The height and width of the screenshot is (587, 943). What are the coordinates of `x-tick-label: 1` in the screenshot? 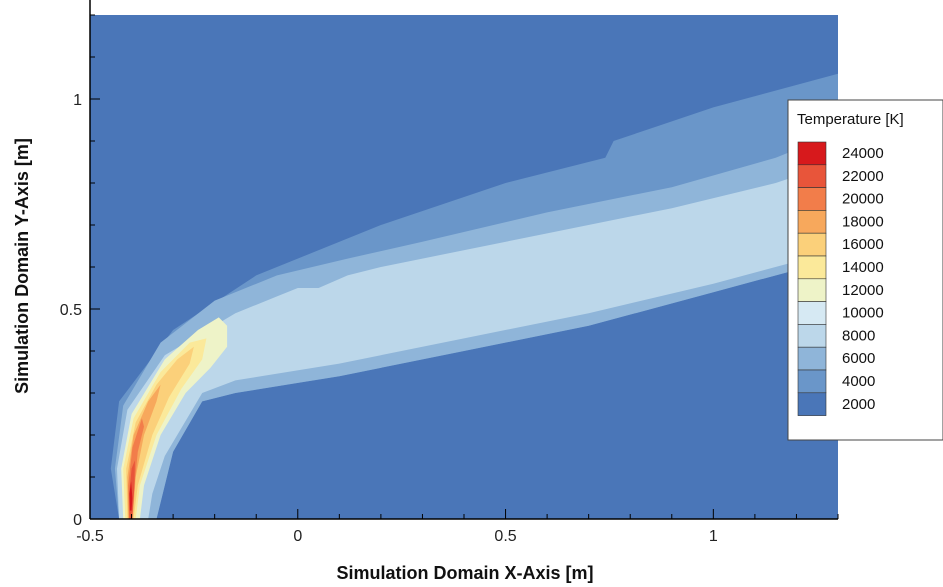 It's located at (713, 536).